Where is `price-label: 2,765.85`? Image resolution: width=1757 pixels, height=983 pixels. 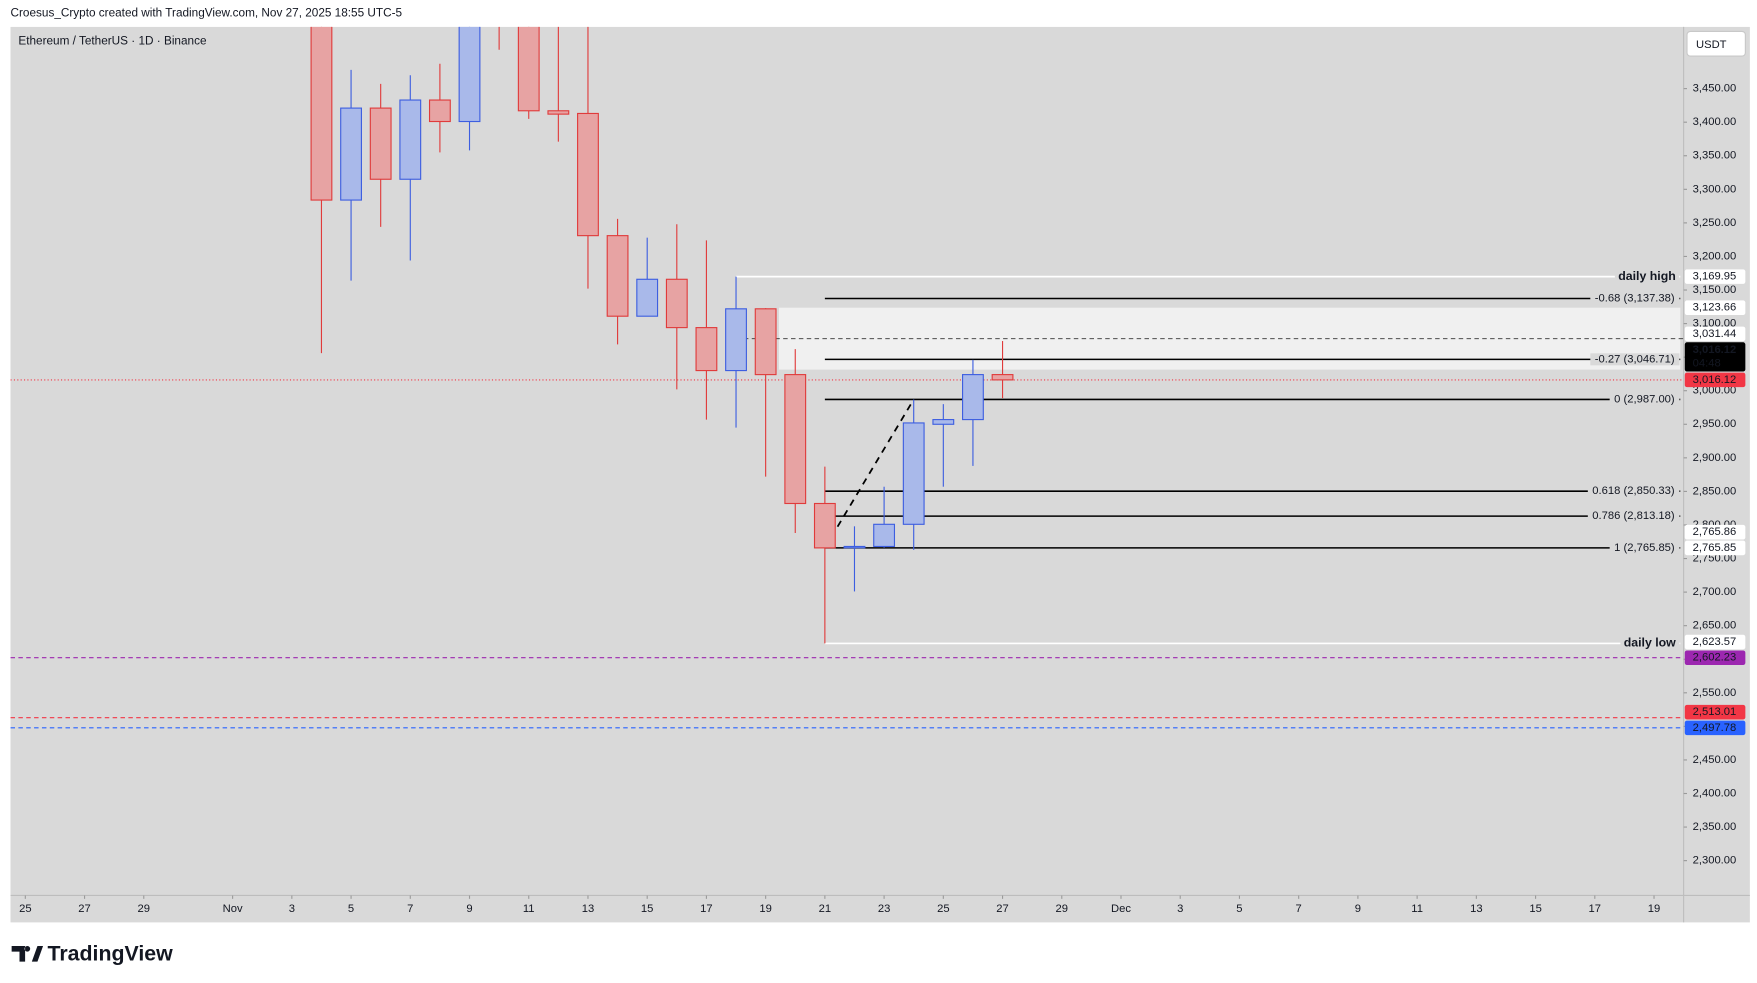
price-label: 2,765.85 is located at coordinates (1715, 548).